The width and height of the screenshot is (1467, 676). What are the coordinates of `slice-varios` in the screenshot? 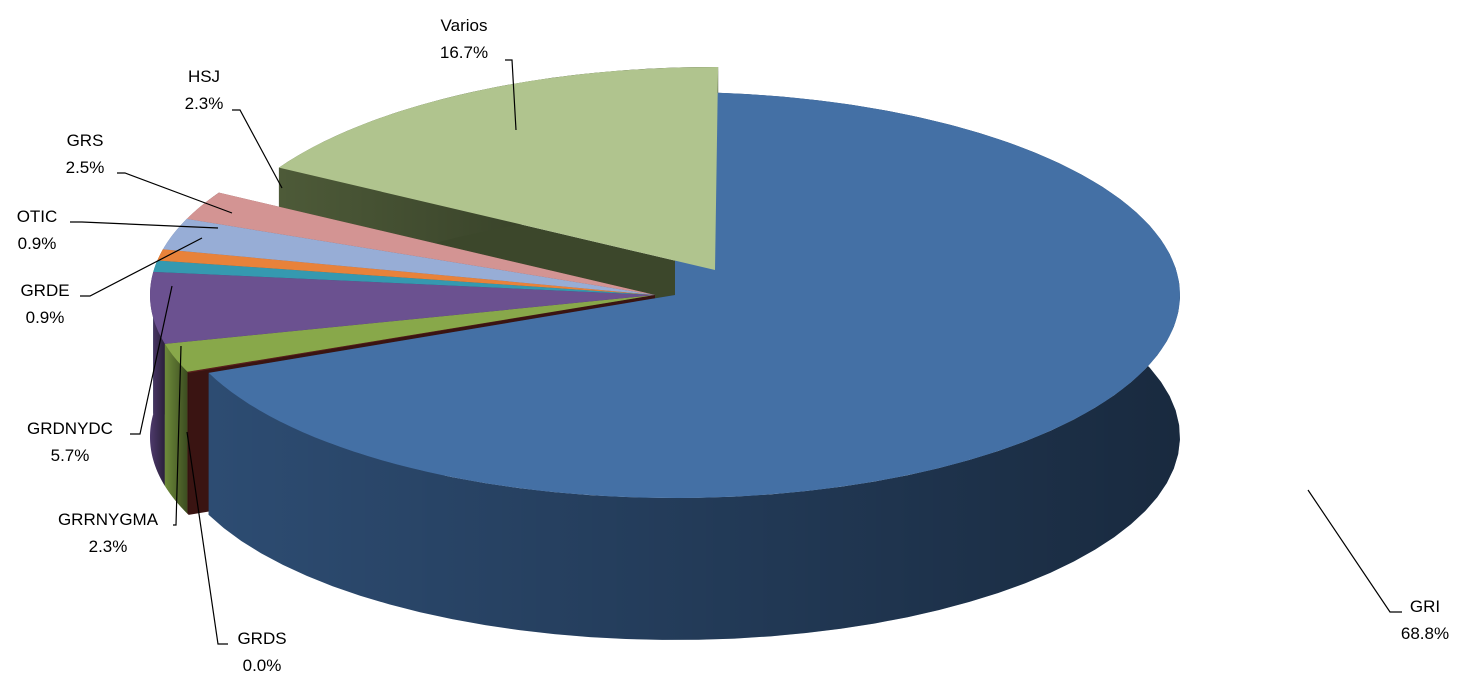 It's located at (498, 168).